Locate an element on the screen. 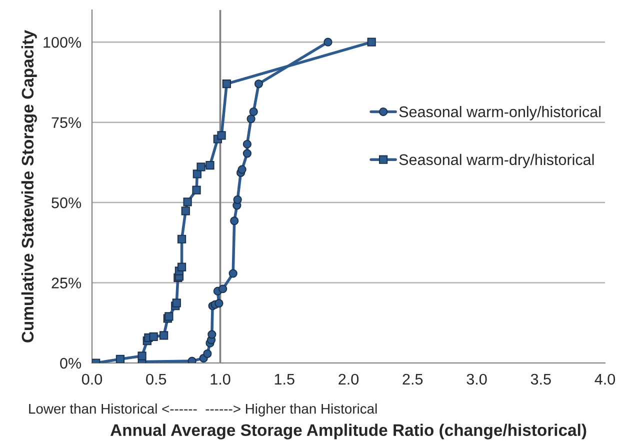 Image resolution: width=620 pixels, height=445 pixels. x-tick-label: 2.5 is located at coordinates (412, 379).